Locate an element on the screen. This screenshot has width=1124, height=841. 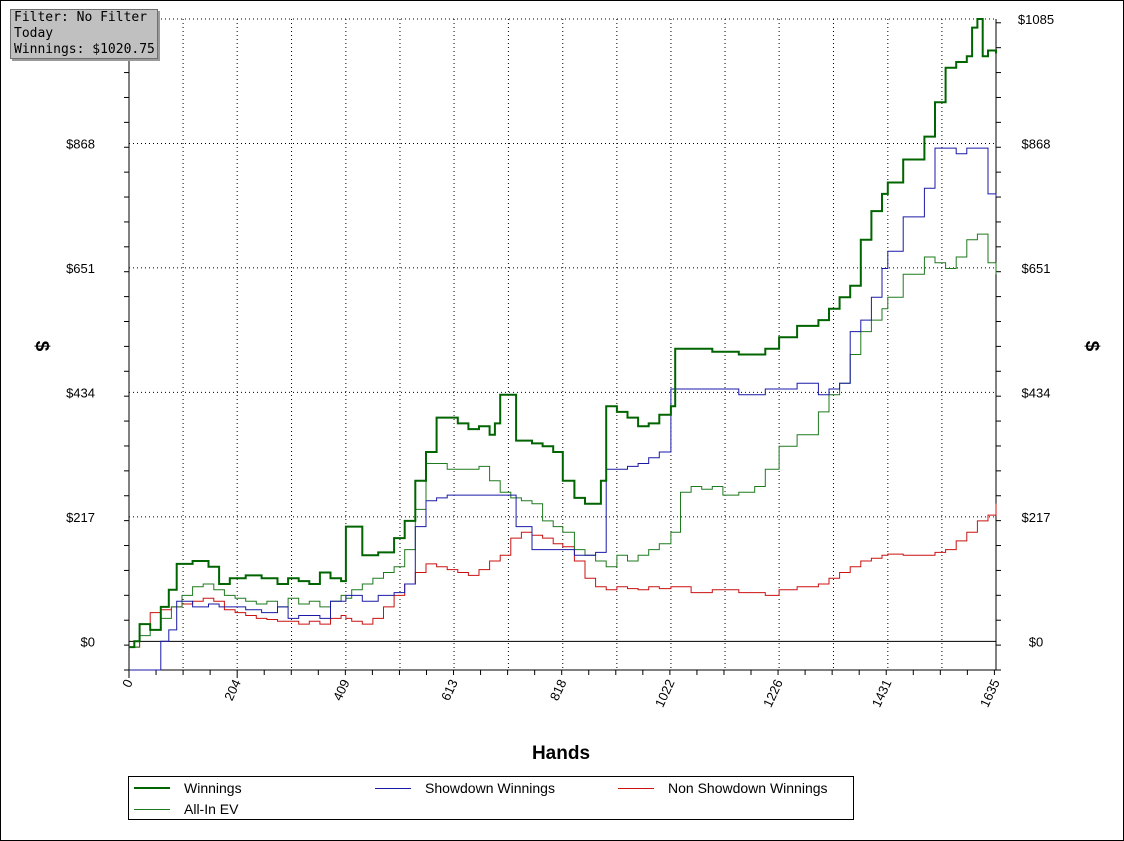
y-tick-label-right: $1085 is located at coordinates (1036, 19).